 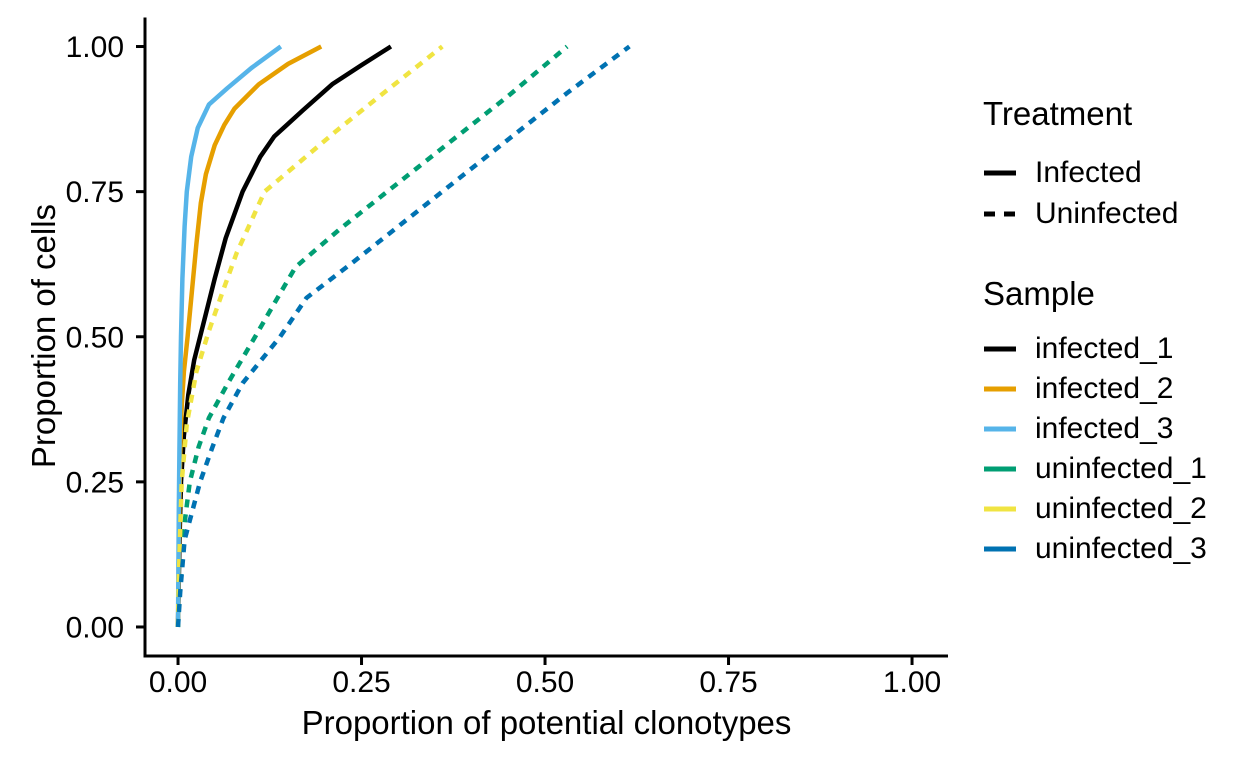 What do you see at coordinates (95, 337) in the screenshot?
I see `y-tick-label: 0.50` at bounding box center [95, 337].